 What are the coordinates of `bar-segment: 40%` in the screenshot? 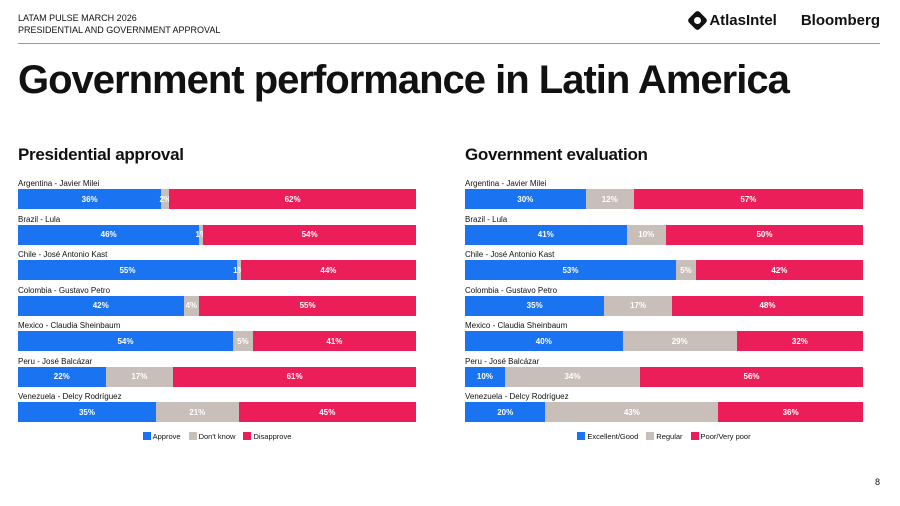 It's located at (544, 341).